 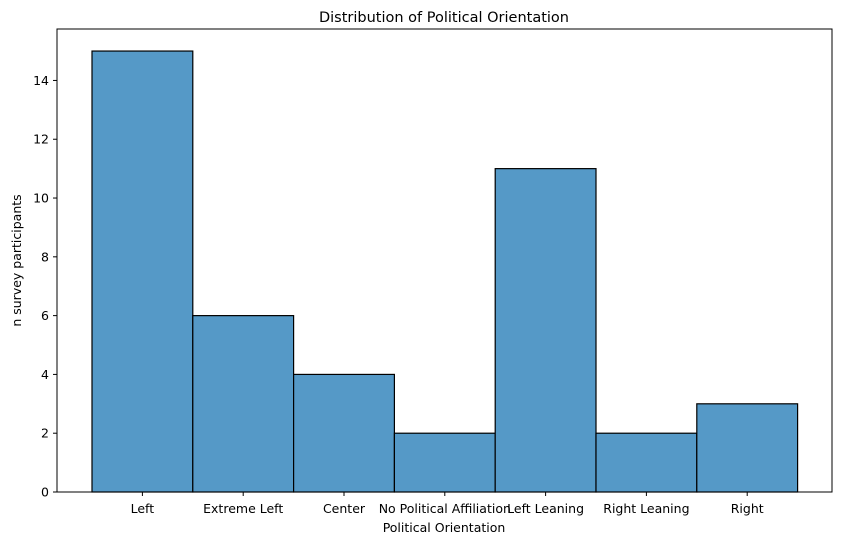 What do you see at coordinates (45, 315) in the screenshot?
I see `y-tick-label: 6` at bounding box center [45, 315].